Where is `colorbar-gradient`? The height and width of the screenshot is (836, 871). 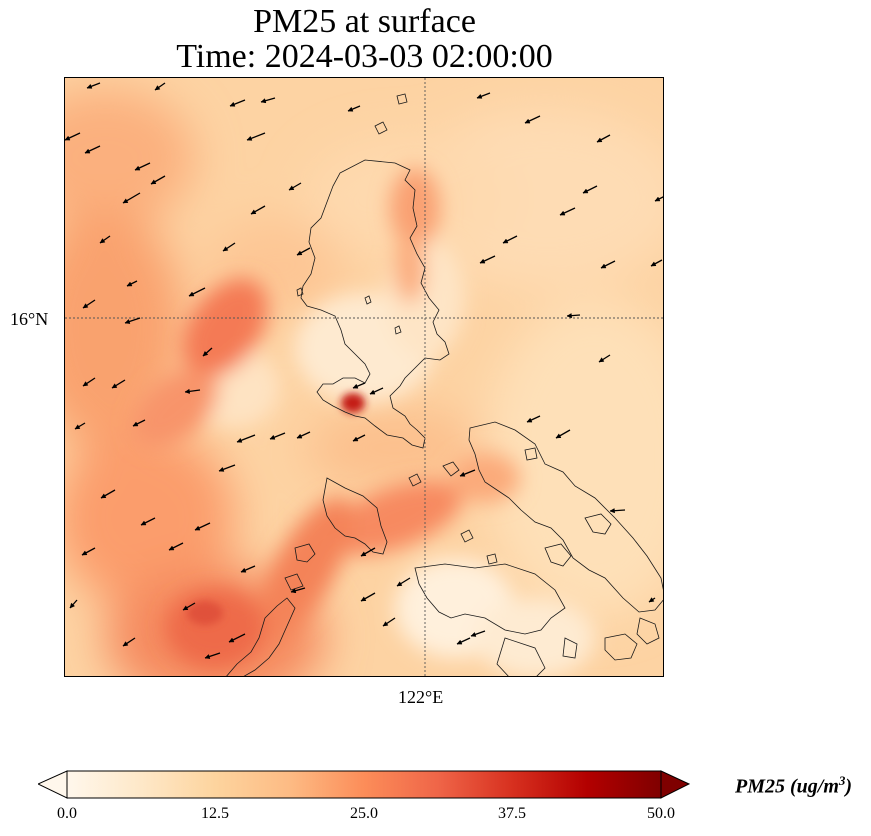 colorbar-gradient is located at coordinates (364, 784).